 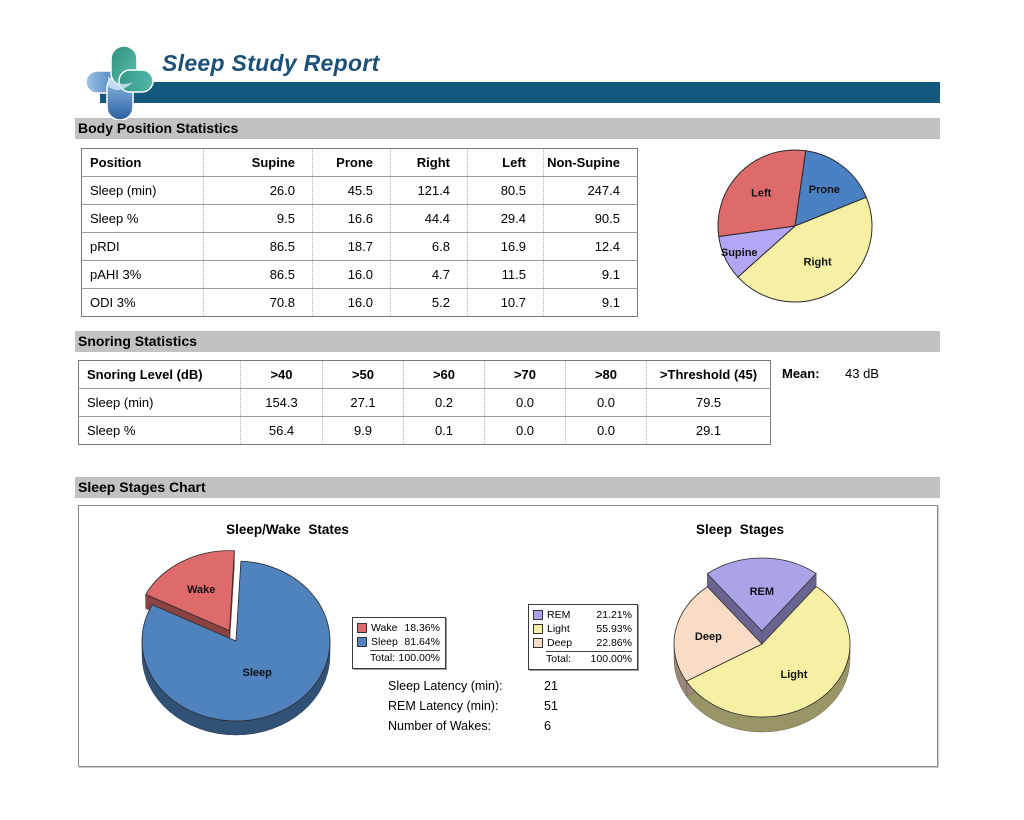 I want to click on stat-row: Sleep Latency (min): 21, so click(x=508, y=686).